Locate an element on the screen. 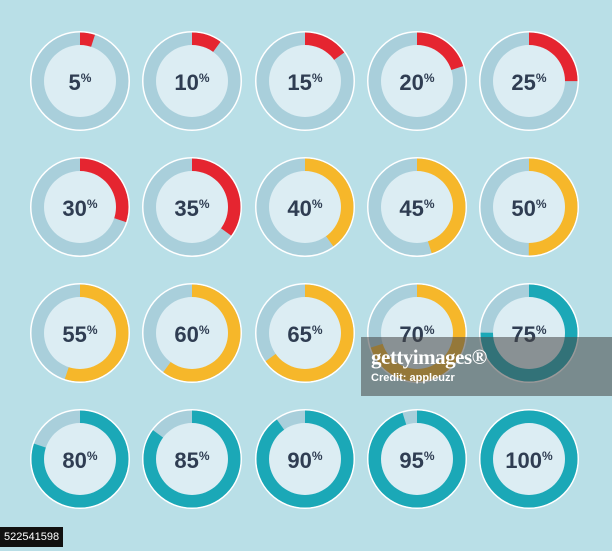 The width and height of the screenshot is (612, 551). percent-value: 35 is located at coordinates (186, 208).